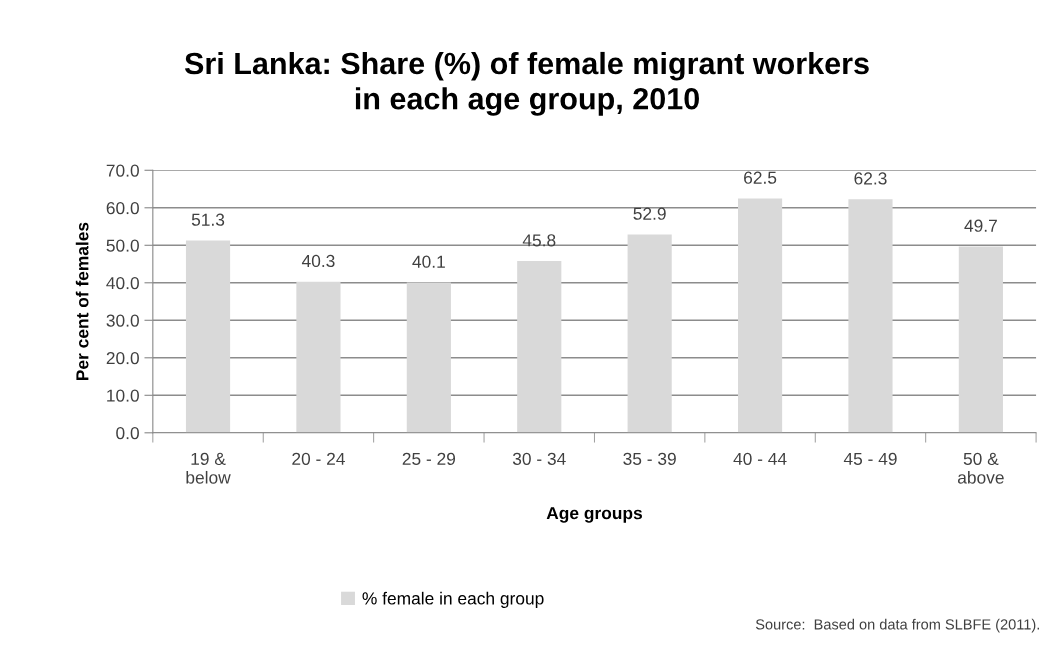  Describe the element at coordinates (122, 245) in the screenshot. I see `y-tick-label: 50.0` at that location.